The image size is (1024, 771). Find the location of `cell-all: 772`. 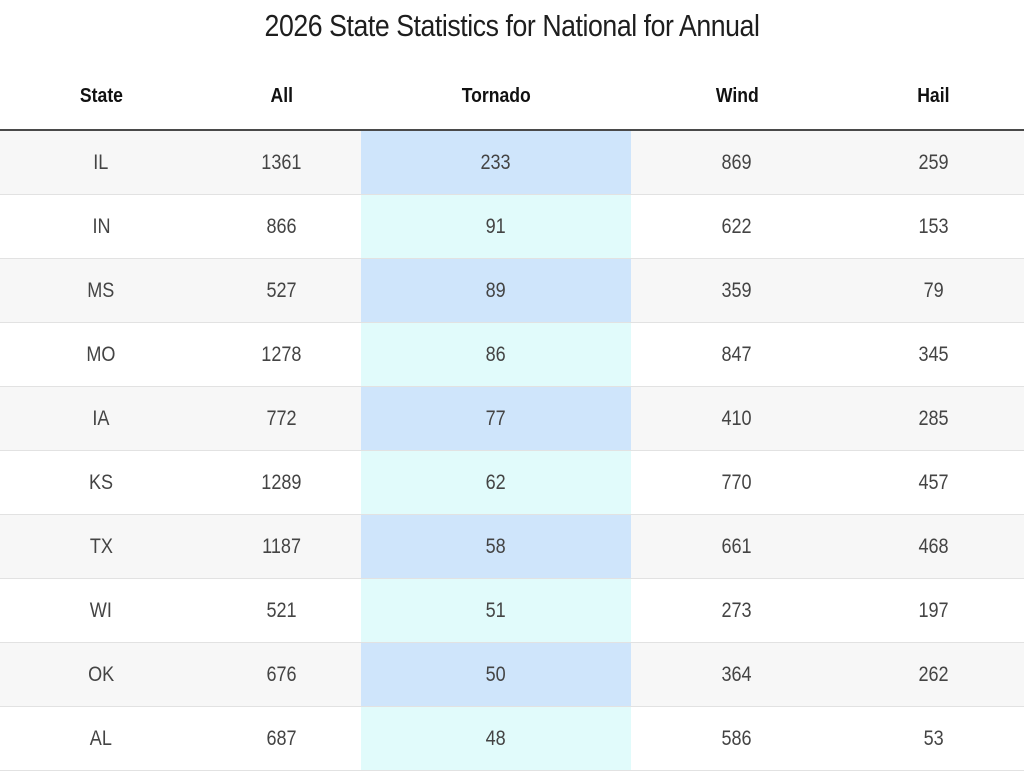

cell-all: 772 is located at coordinates (281, 418).